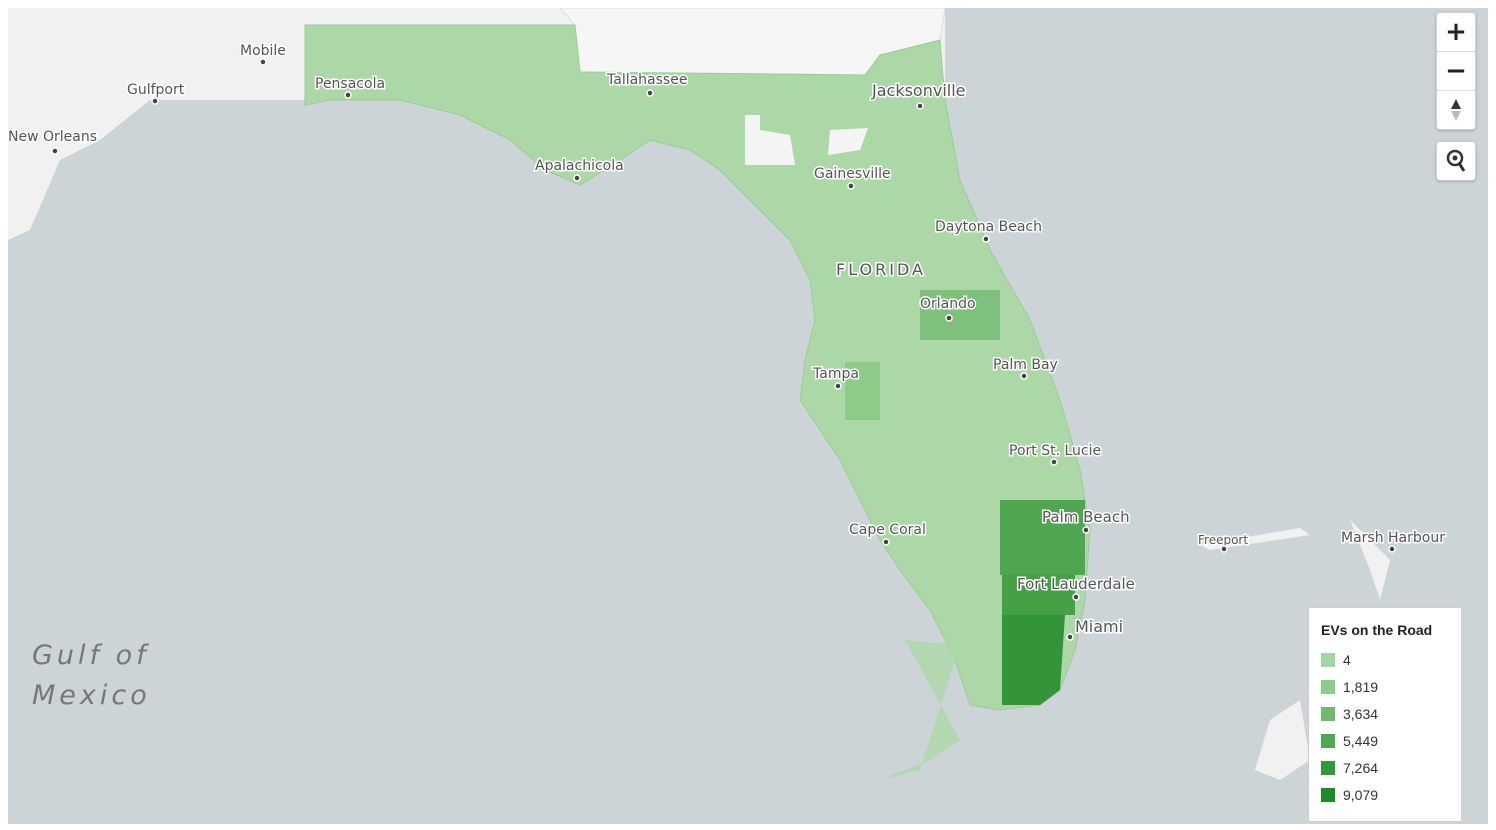  What do you see at coordinates (1361, 713) in the screenshot?
I see `legend-label: 3,634` at bounding box center [1361, 713].